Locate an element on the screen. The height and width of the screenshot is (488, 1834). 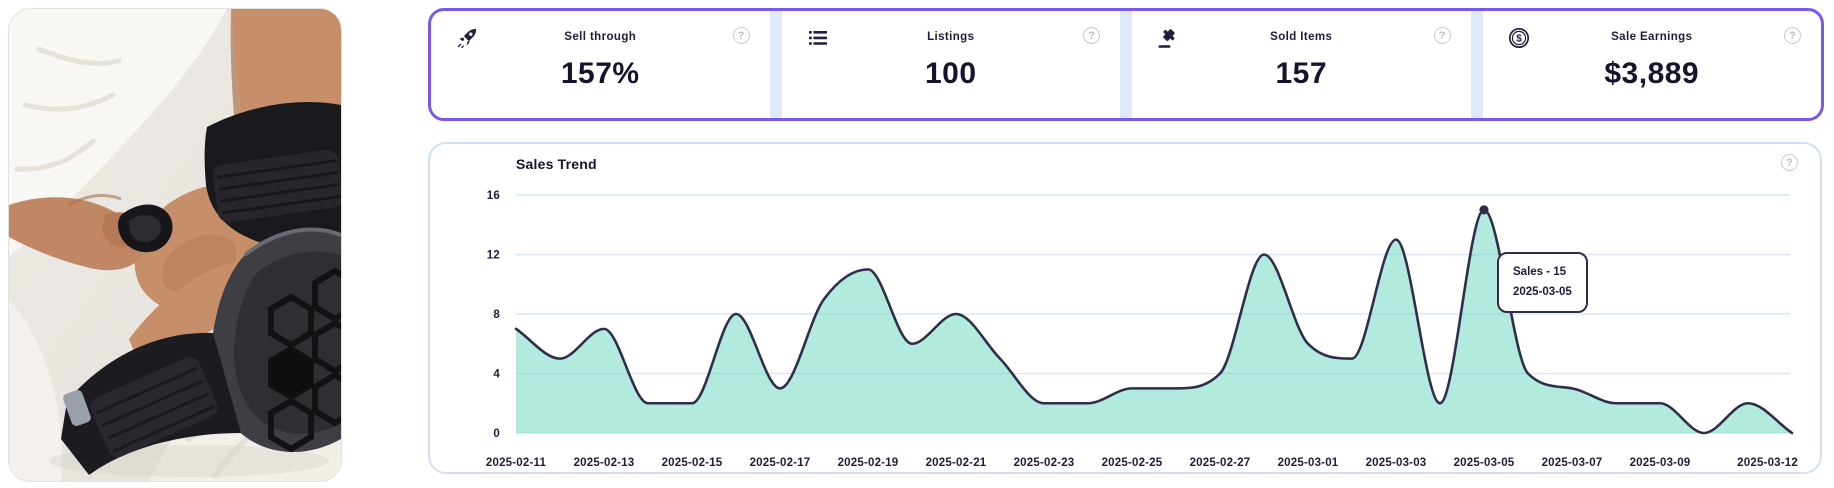
stat-card-sell-through: Sell through ? 157% is located at coordinates (600, 64).